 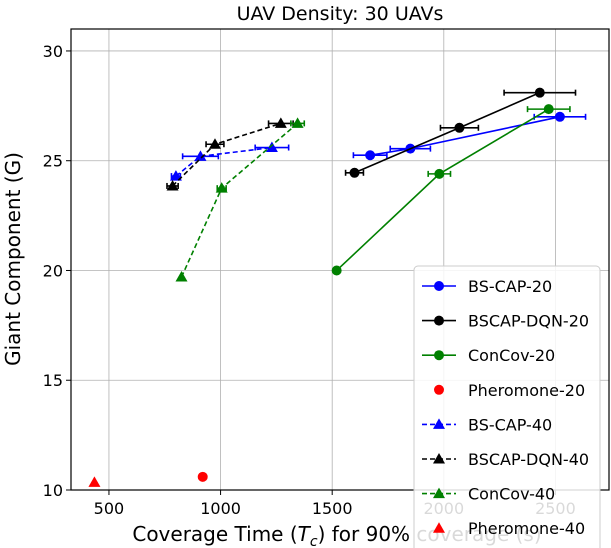 What do you see at coordinates (528, 459) in the screenshot?
I see `legend-label: BSCAP-DQN-40` at bounding box center [528, 459].